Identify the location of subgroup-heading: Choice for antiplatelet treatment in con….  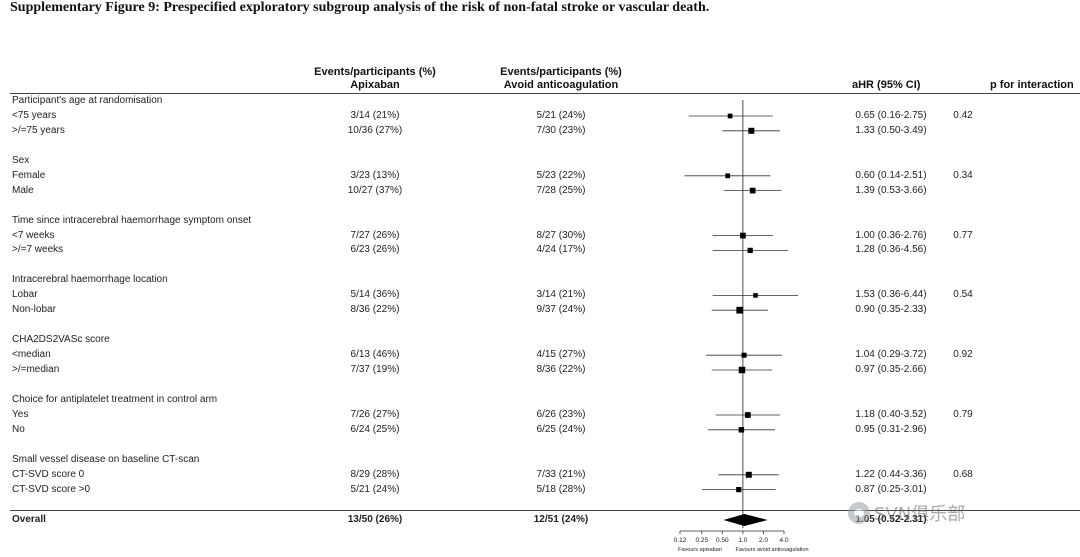
(115, 399).